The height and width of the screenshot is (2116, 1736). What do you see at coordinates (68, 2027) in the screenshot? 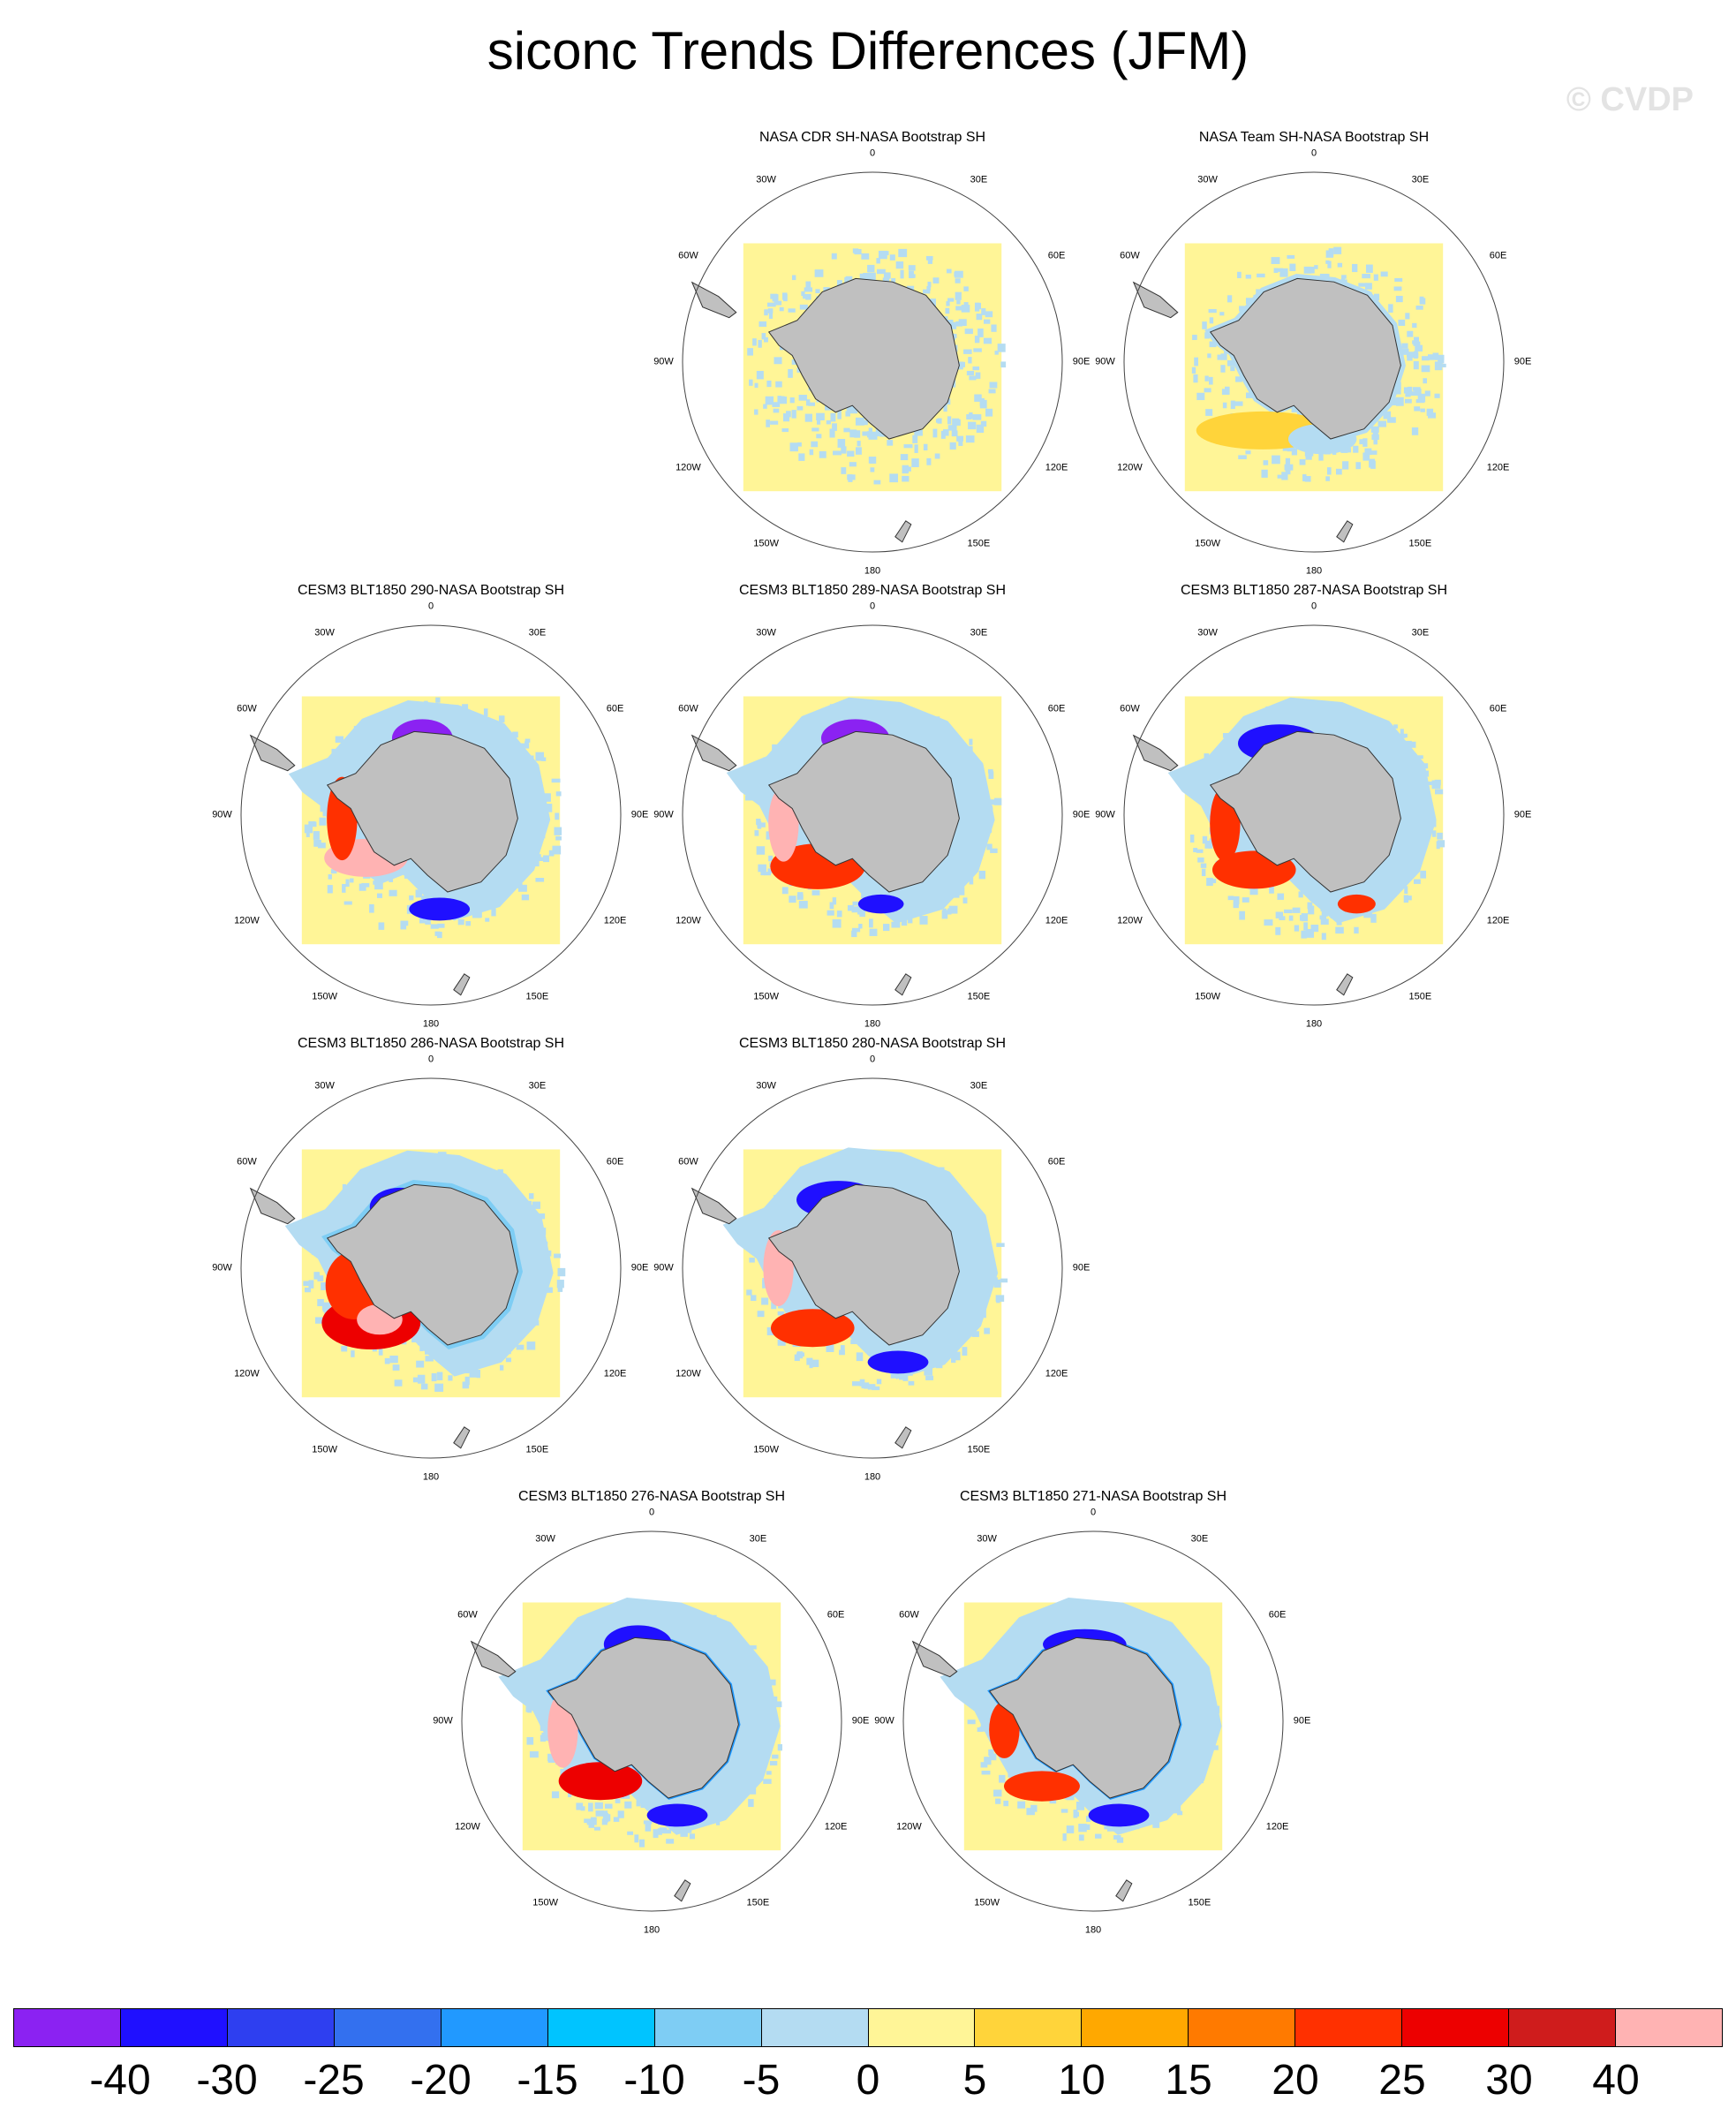
I see `colorbar-box` at bounding box center [68, 2027].